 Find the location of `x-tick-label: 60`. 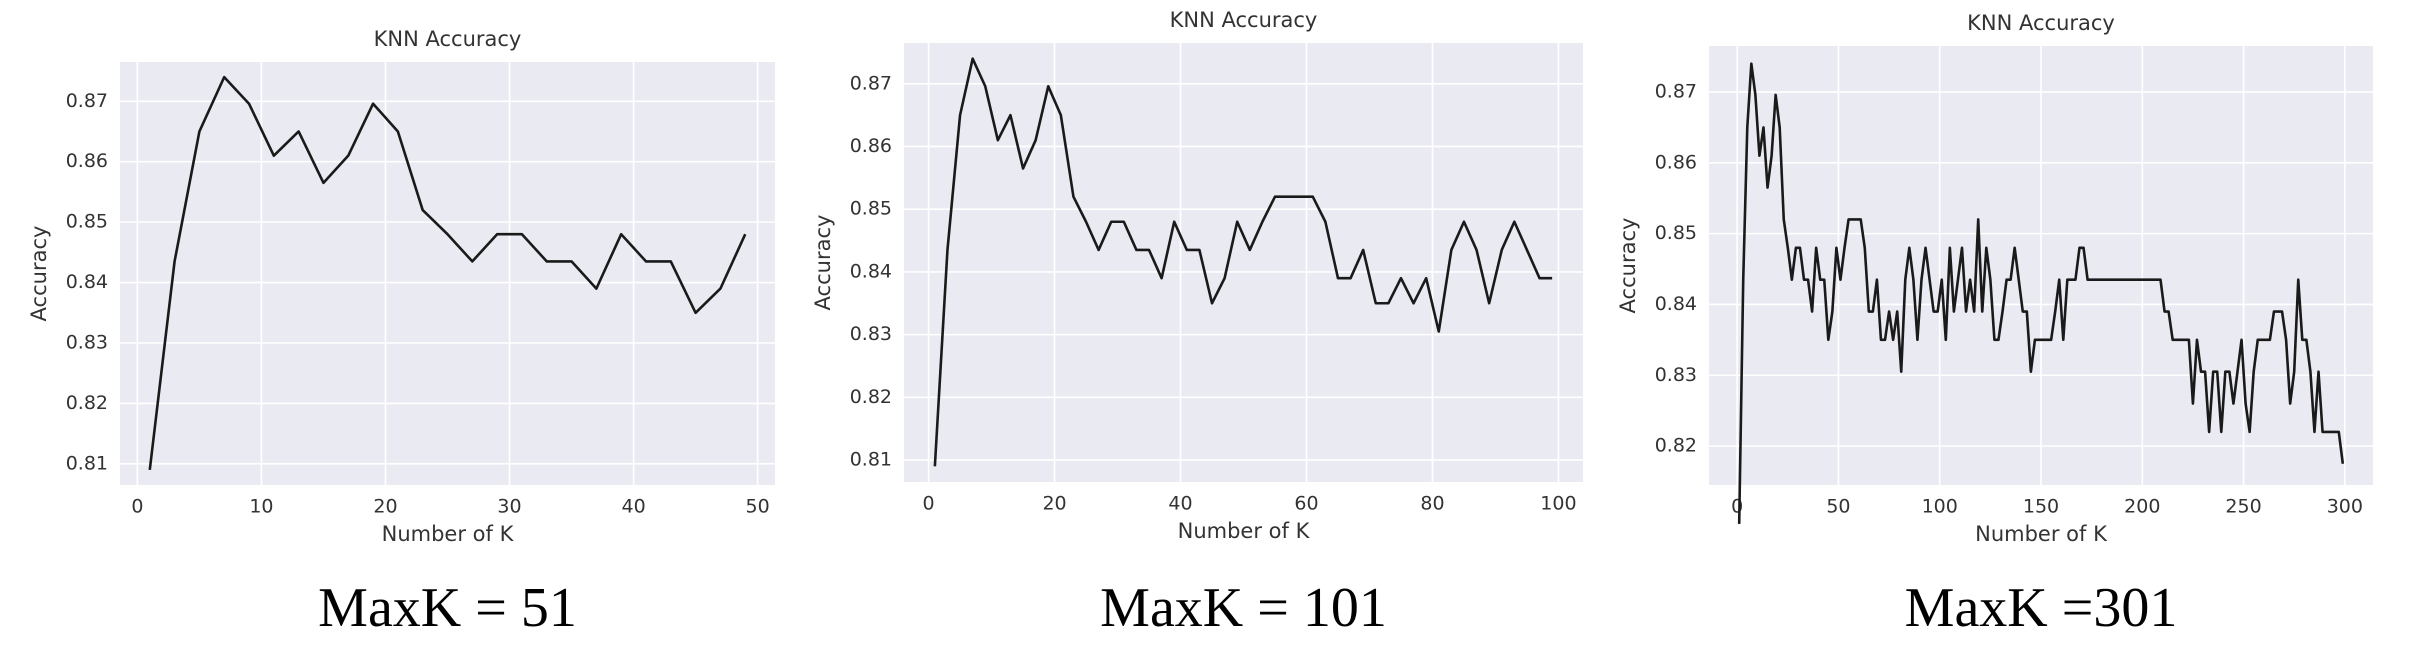

x-tick-label: 60 is located at coordinates (1306, 504).